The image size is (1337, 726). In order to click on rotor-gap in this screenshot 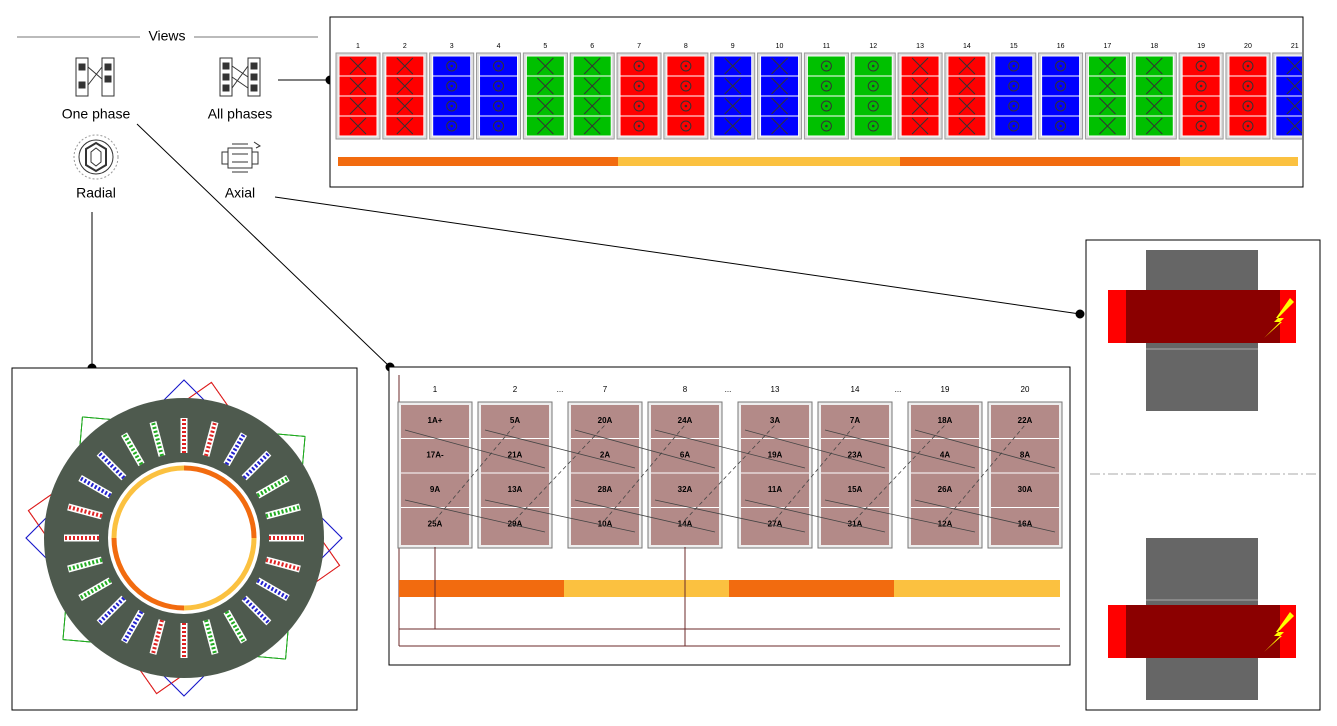, I will do `click(184, 538)`.